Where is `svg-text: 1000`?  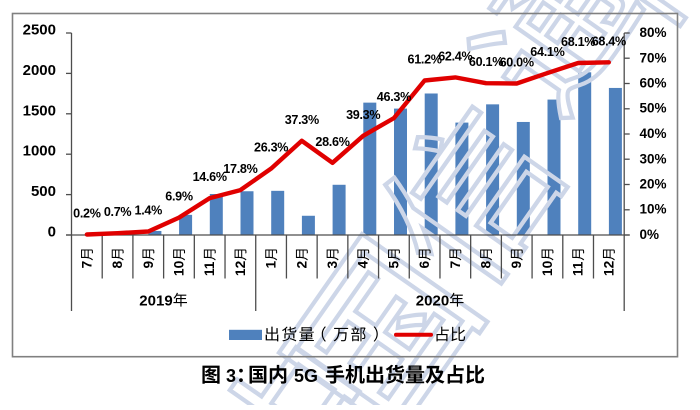 svg-text: 1000 is located at coordinates (39, 151).